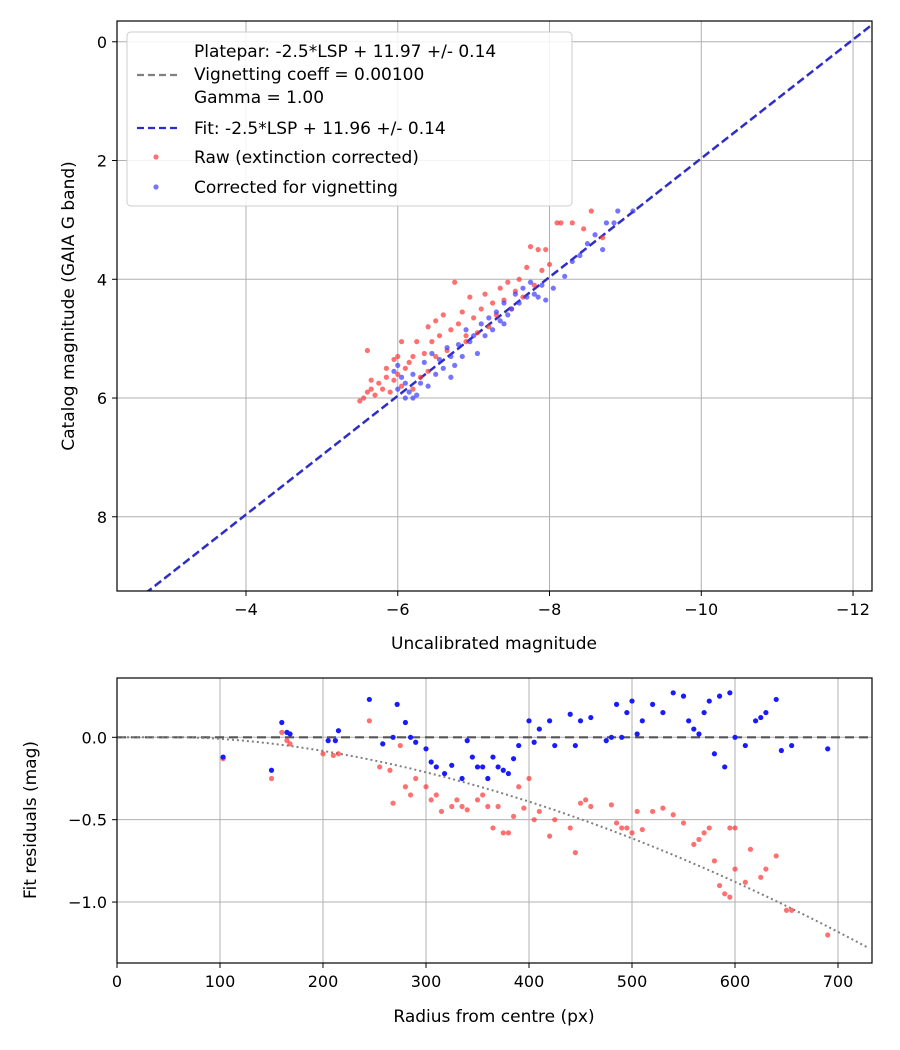  Describe the element at coordinates (156, 157) in the screenshot. I see `legend-raw-marker` at that location.